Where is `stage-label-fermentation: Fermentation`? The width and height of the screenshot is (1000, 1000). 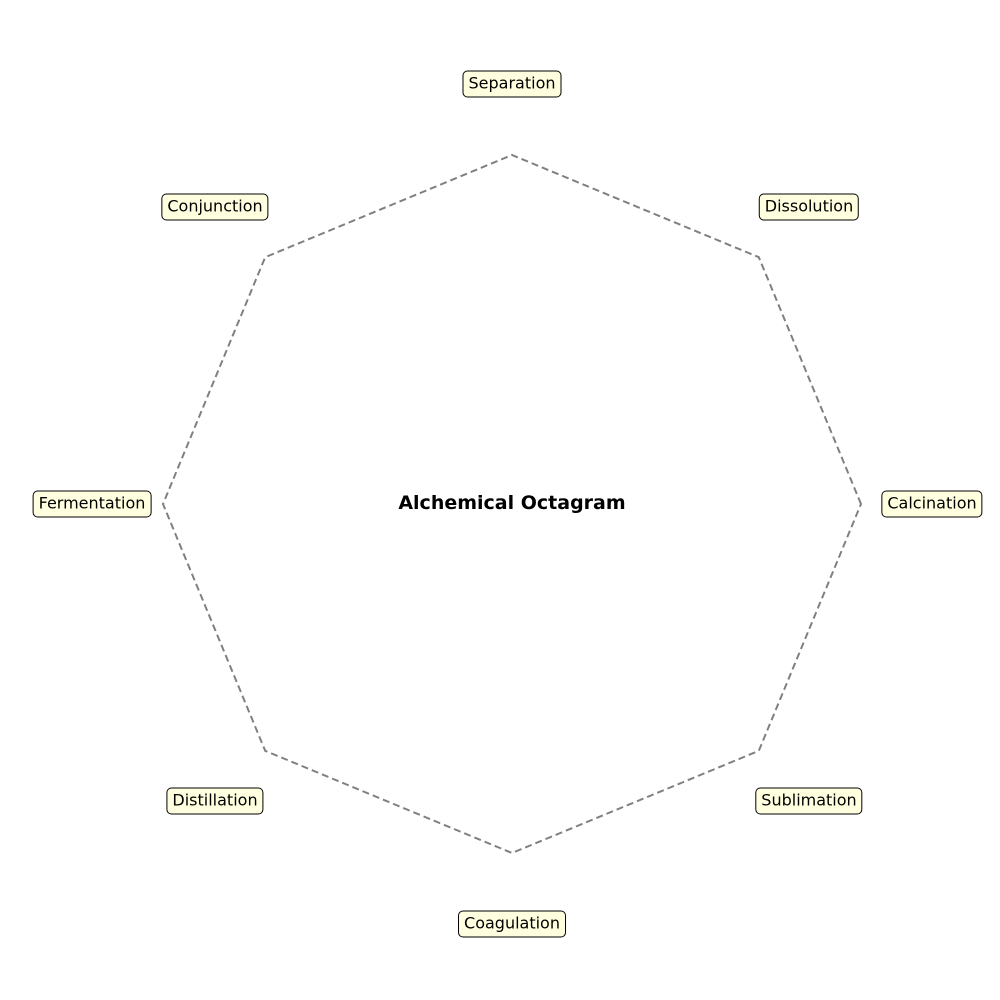
stage-label-fermentation: Fermentation is located at coordinates (92, 504).